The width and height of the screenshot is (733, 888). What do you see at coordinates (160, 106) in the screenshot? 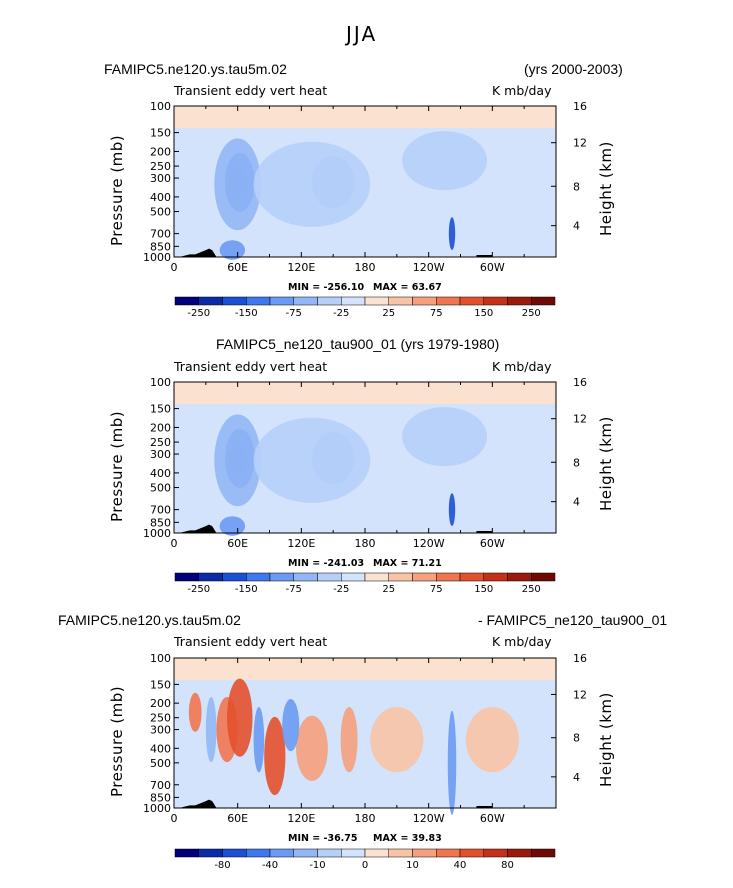
I see `y-tick-label: 100` at bounding box center [160, 106].